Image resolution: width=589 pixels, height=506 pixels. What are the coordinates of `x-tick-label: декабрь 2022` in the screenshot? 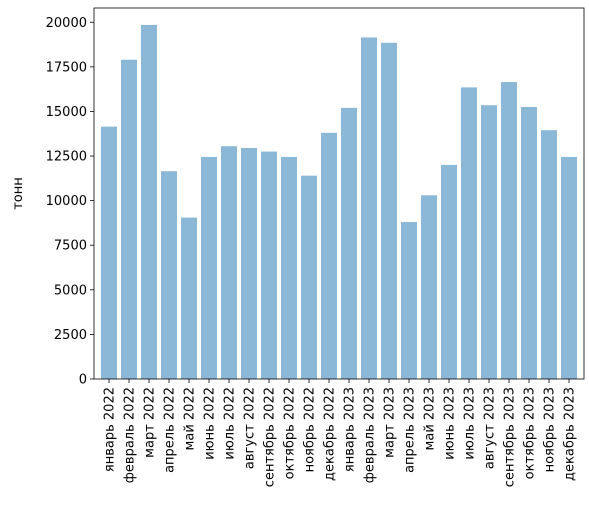 It's located at (330, 434).